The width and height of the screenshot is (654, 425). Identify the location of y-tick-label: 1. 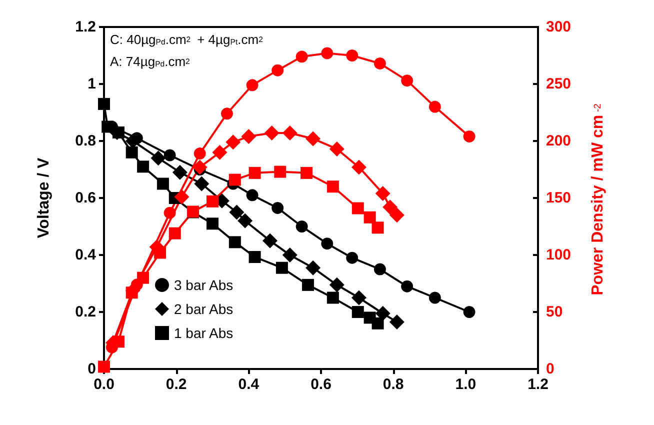
(92, 84).